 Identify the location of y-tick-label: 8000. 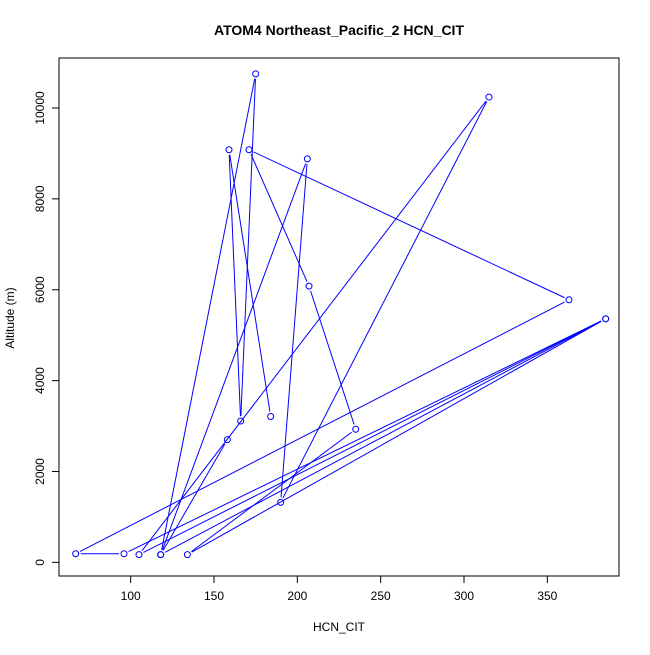
(40, 198).